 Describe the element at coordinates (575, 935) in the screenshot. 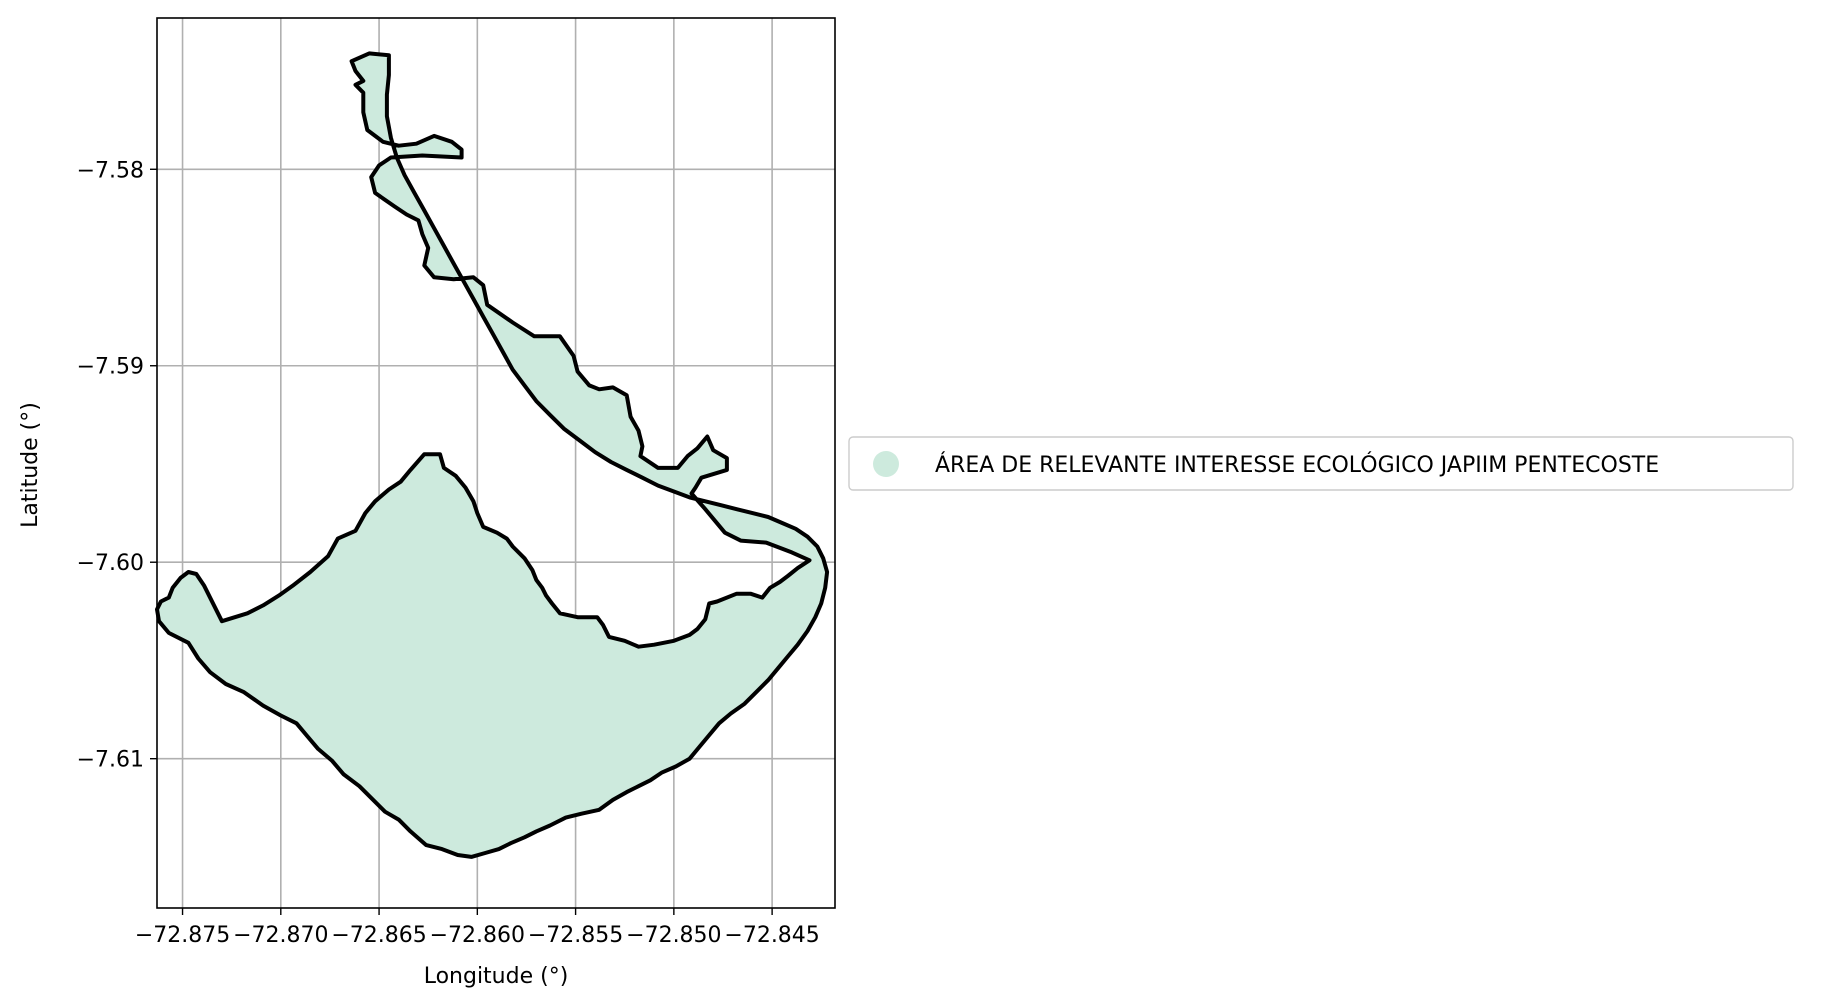

I see `x-tick-label: −72.855` at that location.